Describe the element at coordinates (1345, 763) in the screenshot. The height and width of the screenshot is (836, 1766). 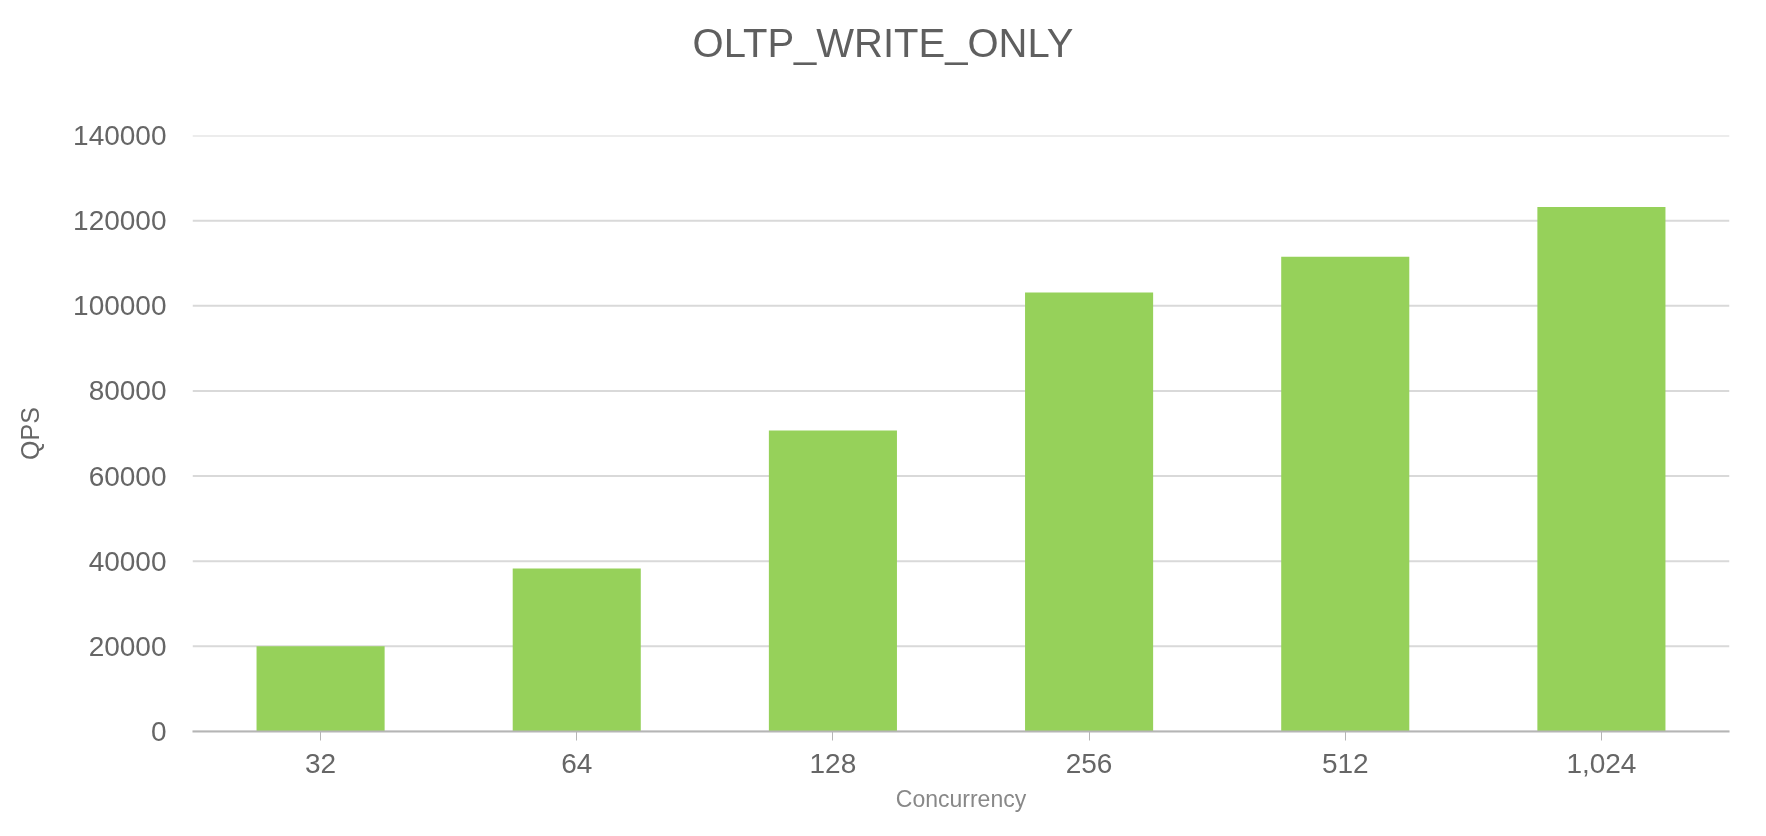
I see `x-tick-label: 512` at that location.